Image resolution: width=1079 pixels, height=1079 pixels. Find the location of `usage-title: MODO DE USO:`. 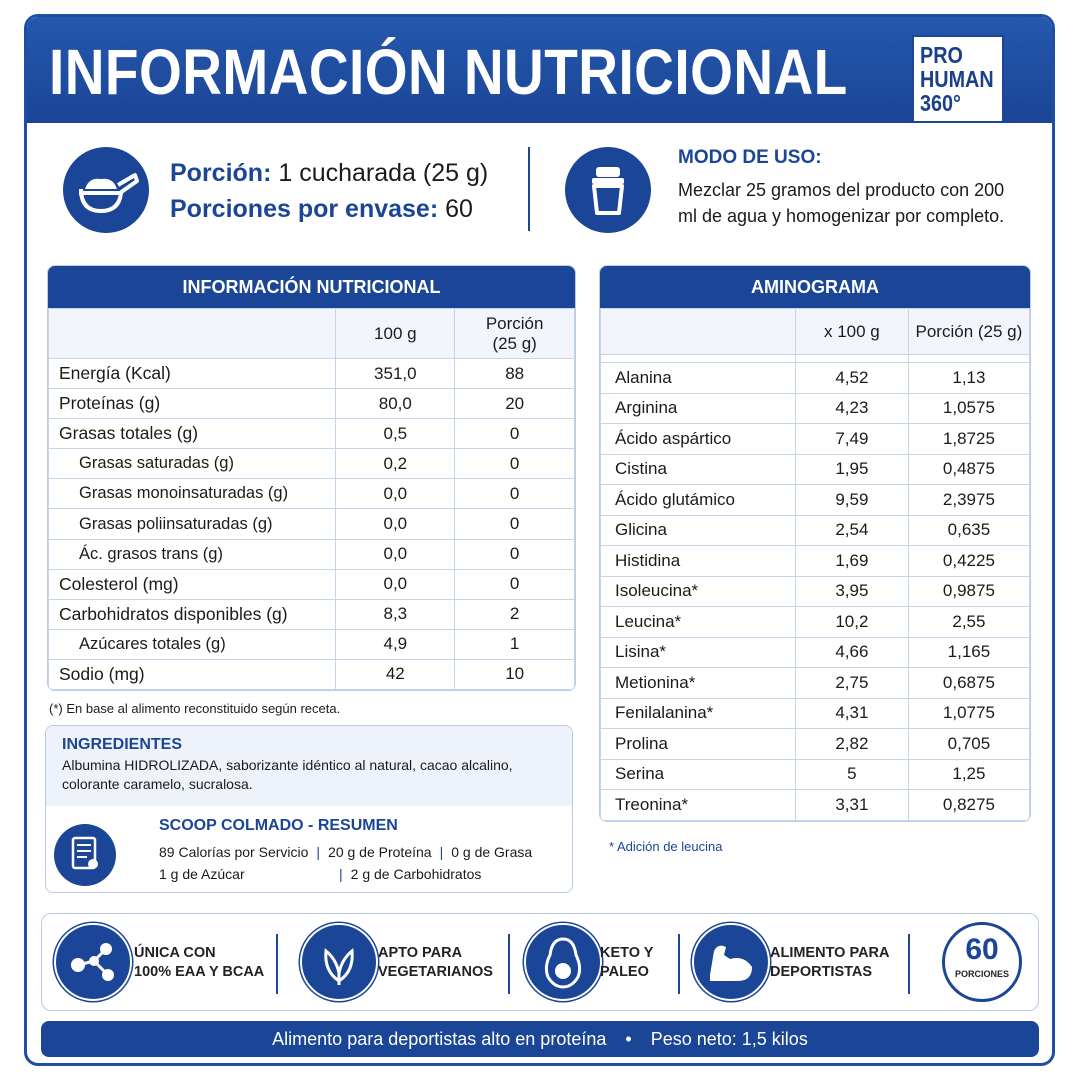

usage-title: MODO DE USO: is located at coordinates (750, 157).